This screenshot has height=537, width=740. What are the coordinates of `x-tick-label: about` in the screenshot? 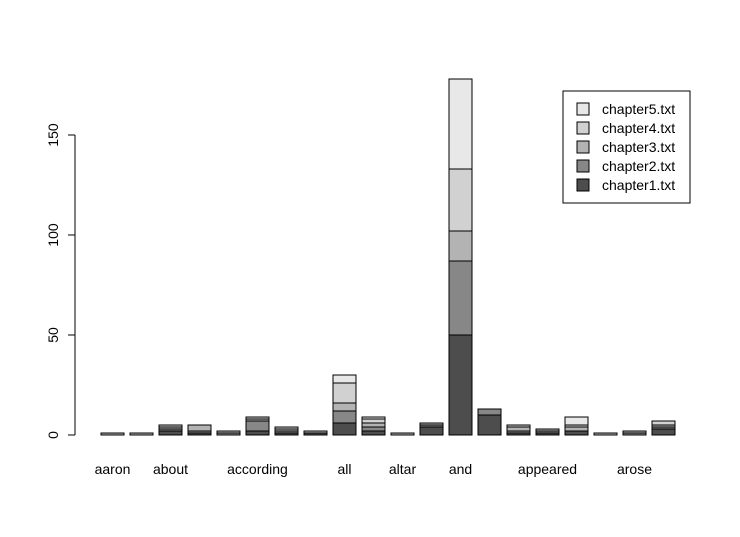 It's located at (170, 469).